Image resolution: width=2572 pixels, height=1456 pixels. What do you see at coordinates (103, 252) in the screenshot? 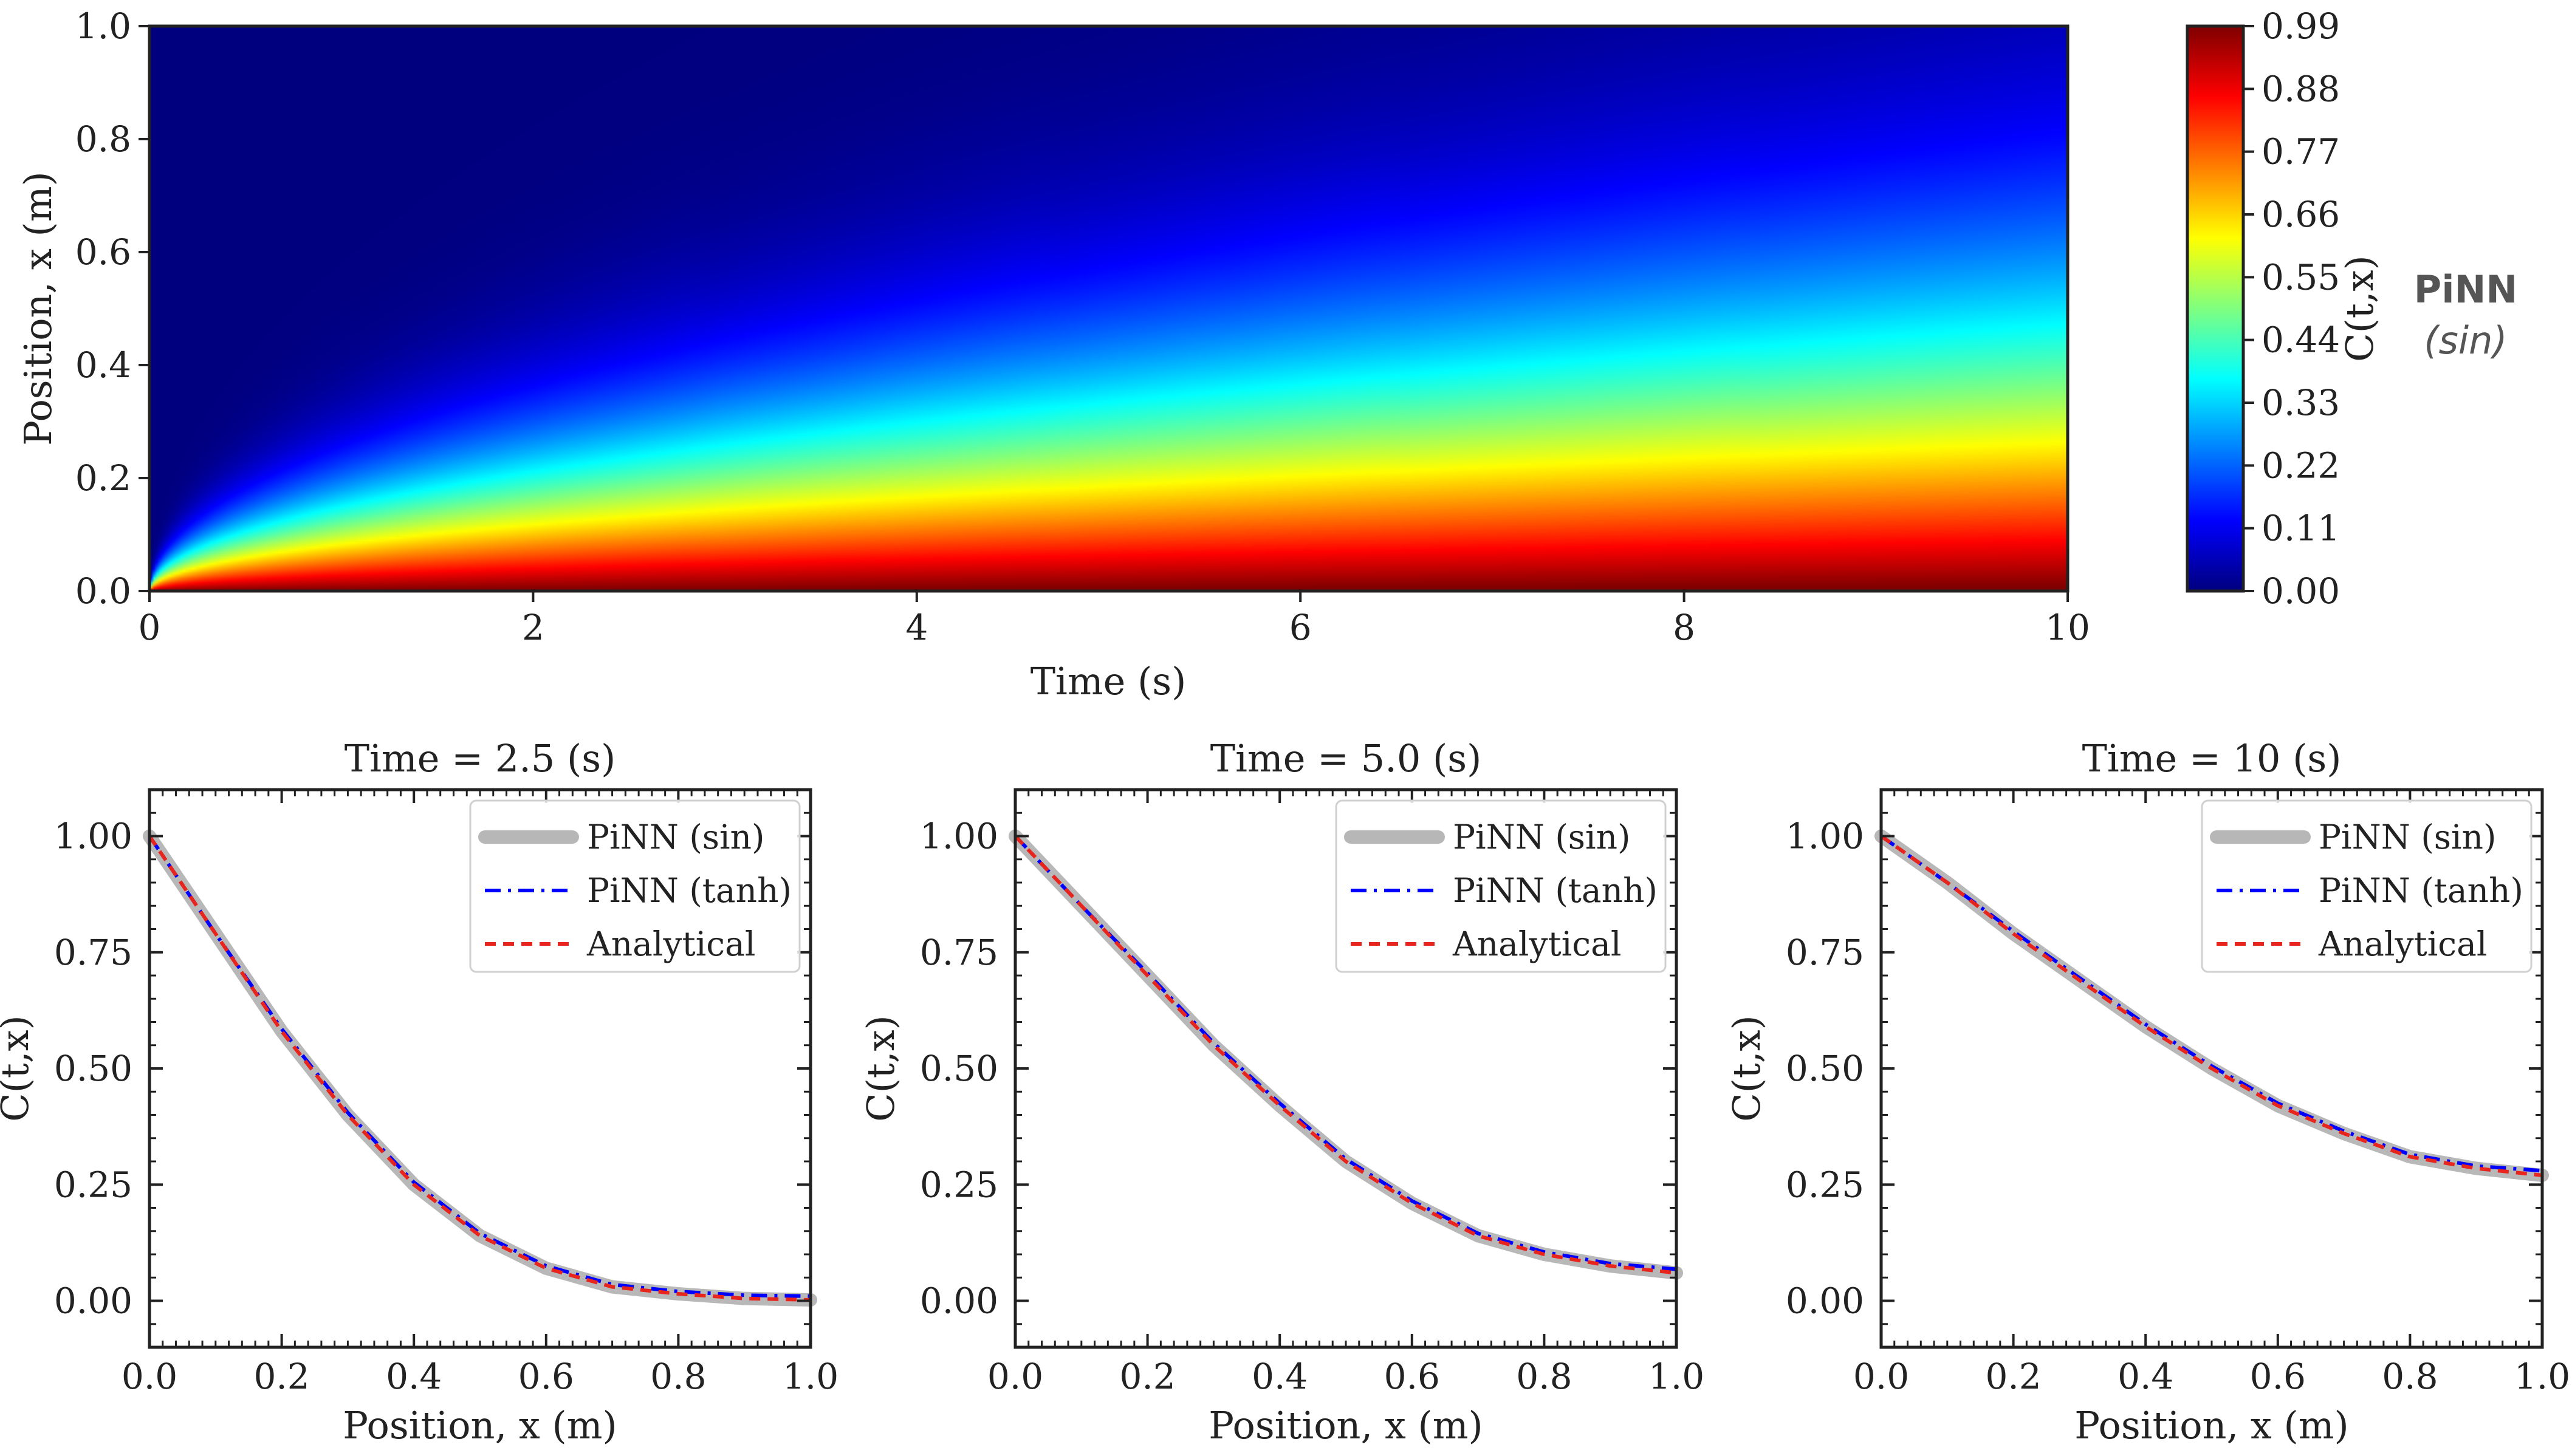
I see `heatmap-y-tick-label: 0.6` at bounding box center [103, 252].